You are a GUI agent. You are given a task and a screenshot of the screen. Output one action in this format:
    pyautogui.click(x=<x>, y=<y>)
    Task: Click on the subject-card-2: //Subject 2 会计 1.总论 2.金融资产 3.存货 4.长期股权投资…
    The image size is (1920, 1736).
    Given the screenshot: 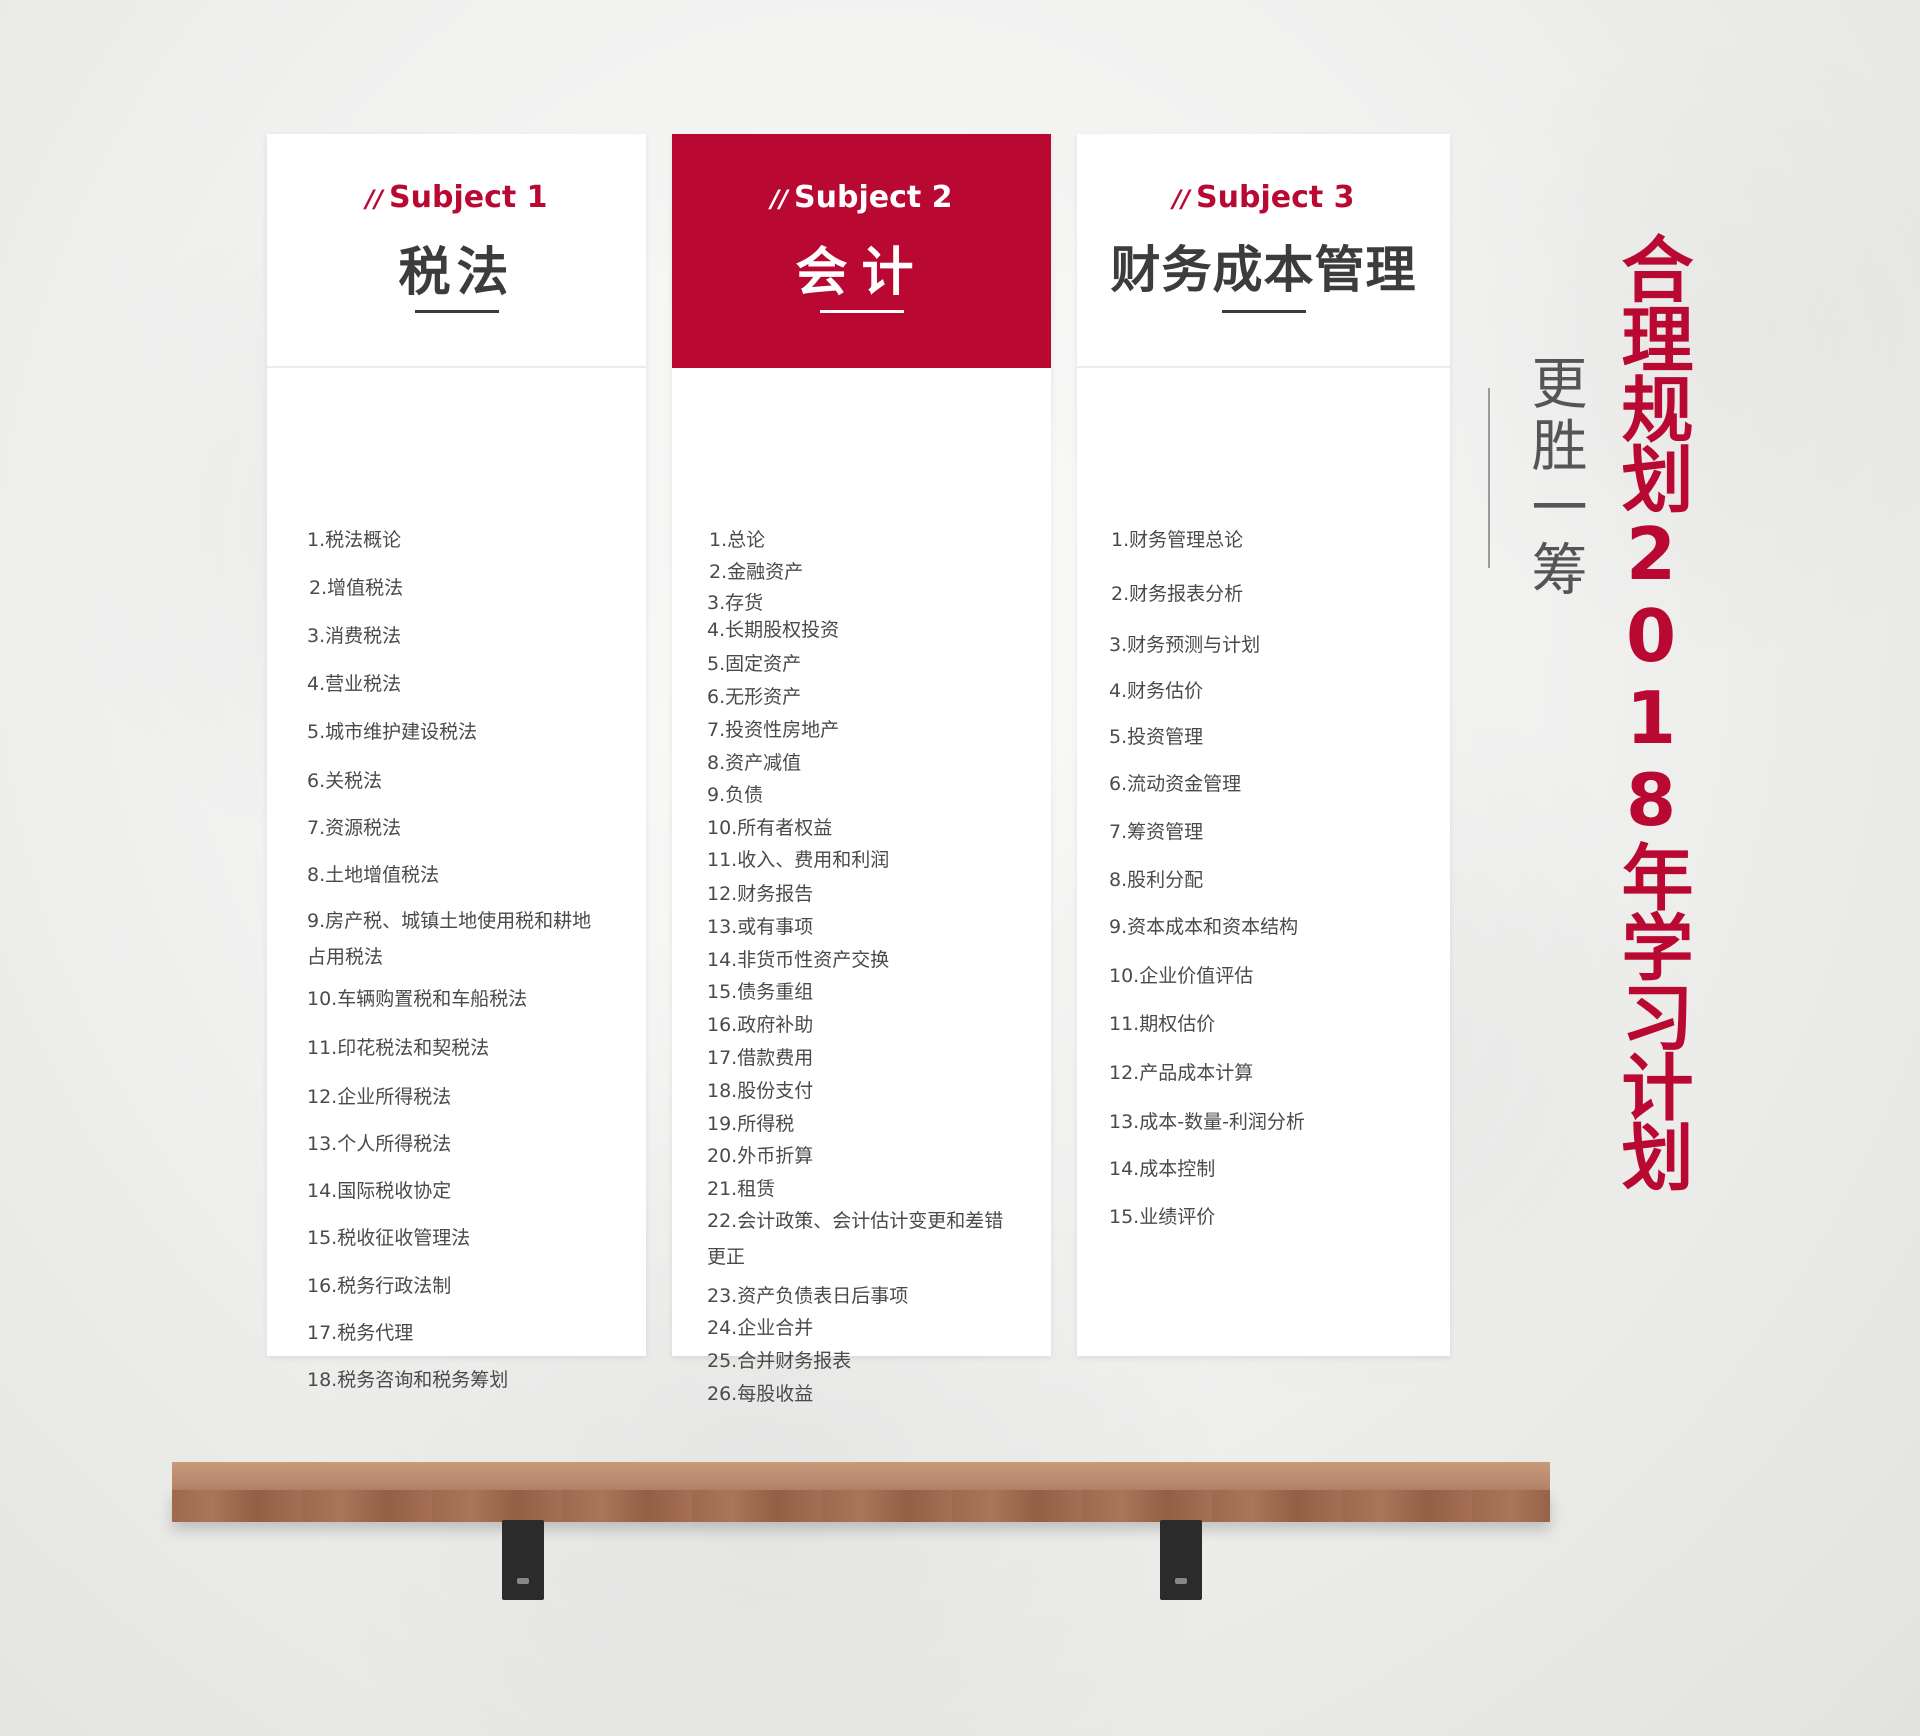 What is the action you would take?
    pyautogui.click(x=861, y=769)
    